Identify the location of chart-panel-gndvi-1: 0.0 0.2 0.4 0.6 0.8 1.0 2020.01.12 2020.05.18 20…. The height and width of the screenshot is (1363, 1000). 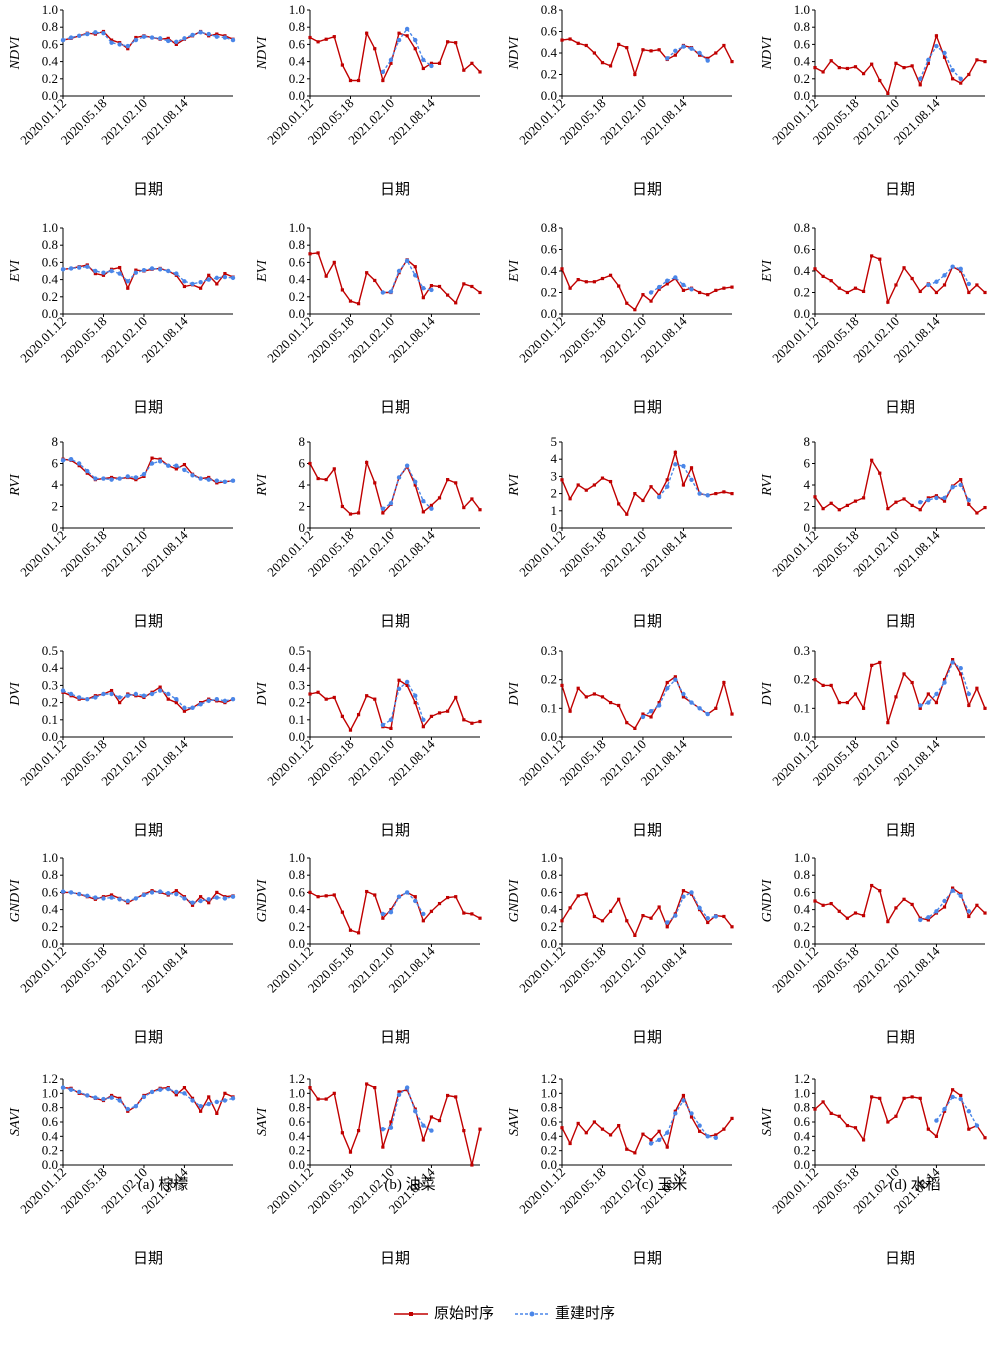
(372, 996).